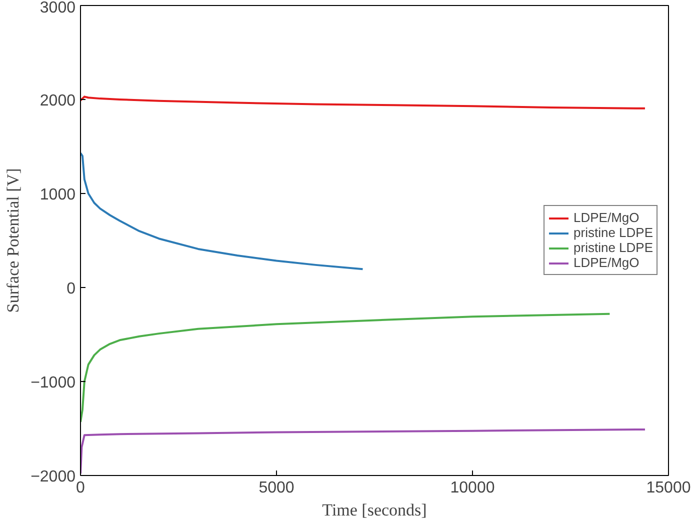 The height and width of the screenshot is (522, 698). I want to click on x-tick-label: 5000, so click(276, 488).